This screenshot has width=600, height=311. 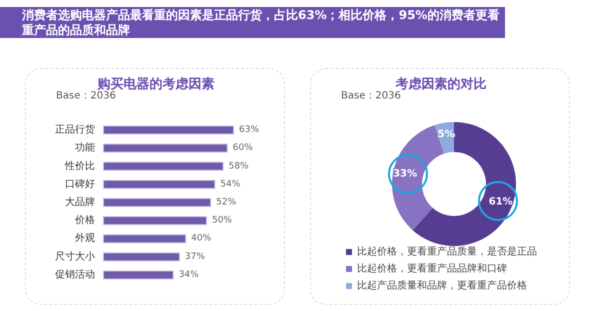 I want to click on data-label: 33%, so click(x=405, y=174).